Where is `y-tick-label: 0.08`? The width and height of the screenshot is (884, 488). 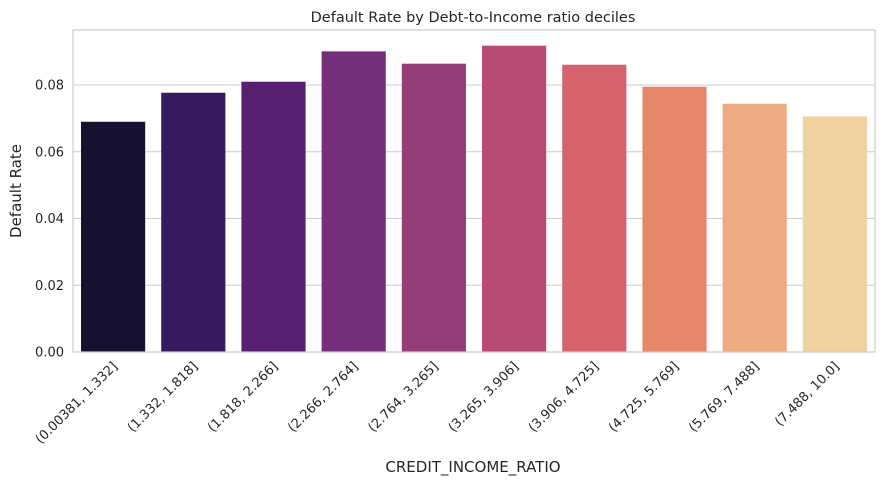 y-tick-label: 0.08 is located at coordinates (49, 86).